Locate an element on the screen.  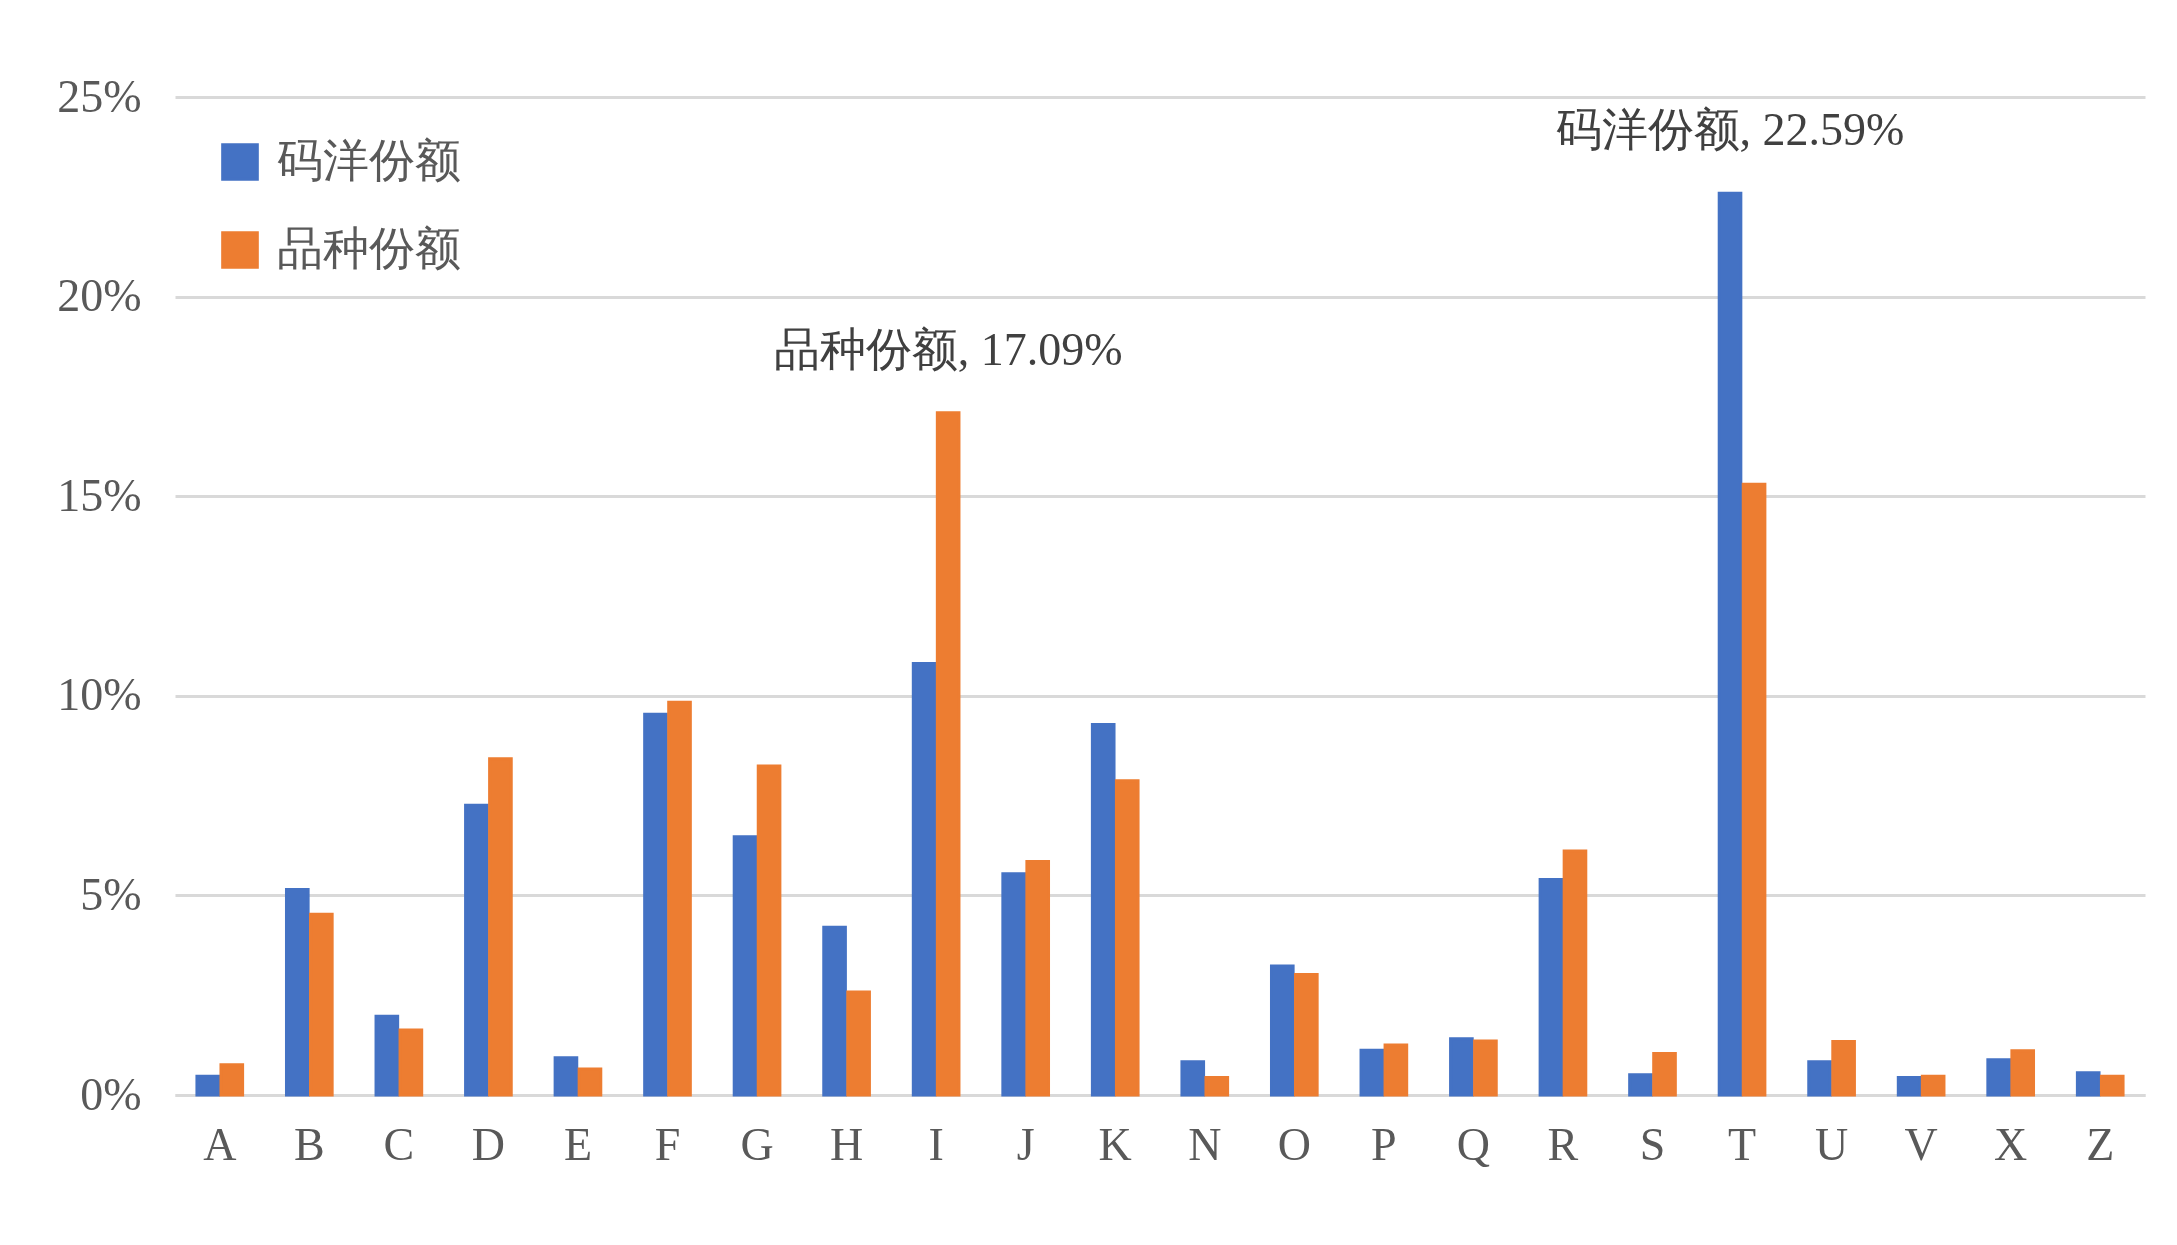
x-tick-label: Z is located at coordinates (2100, 1144).